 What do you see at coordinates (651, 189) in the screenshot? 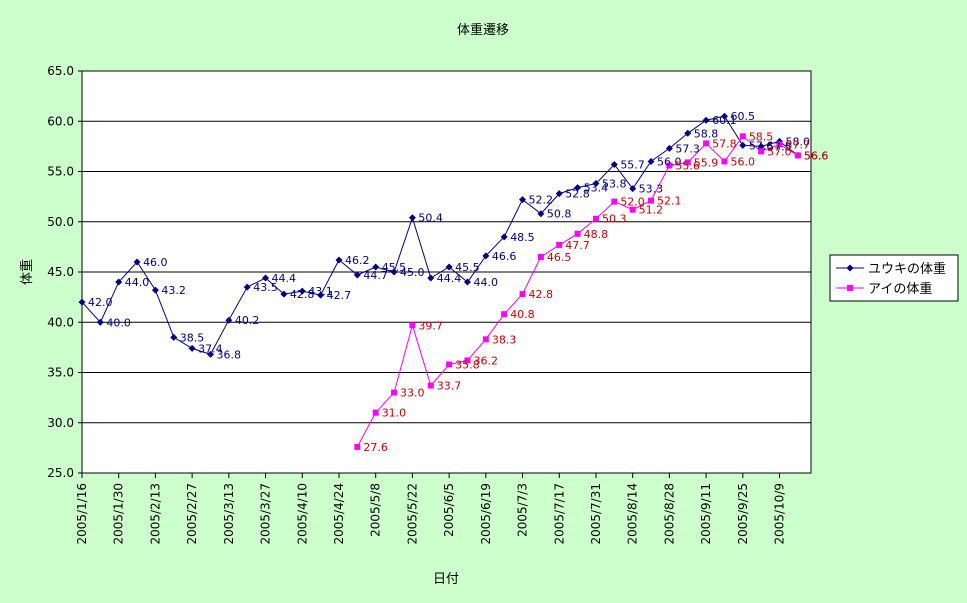
I see `data-label: 53.3` at bounding box center [651, 189].